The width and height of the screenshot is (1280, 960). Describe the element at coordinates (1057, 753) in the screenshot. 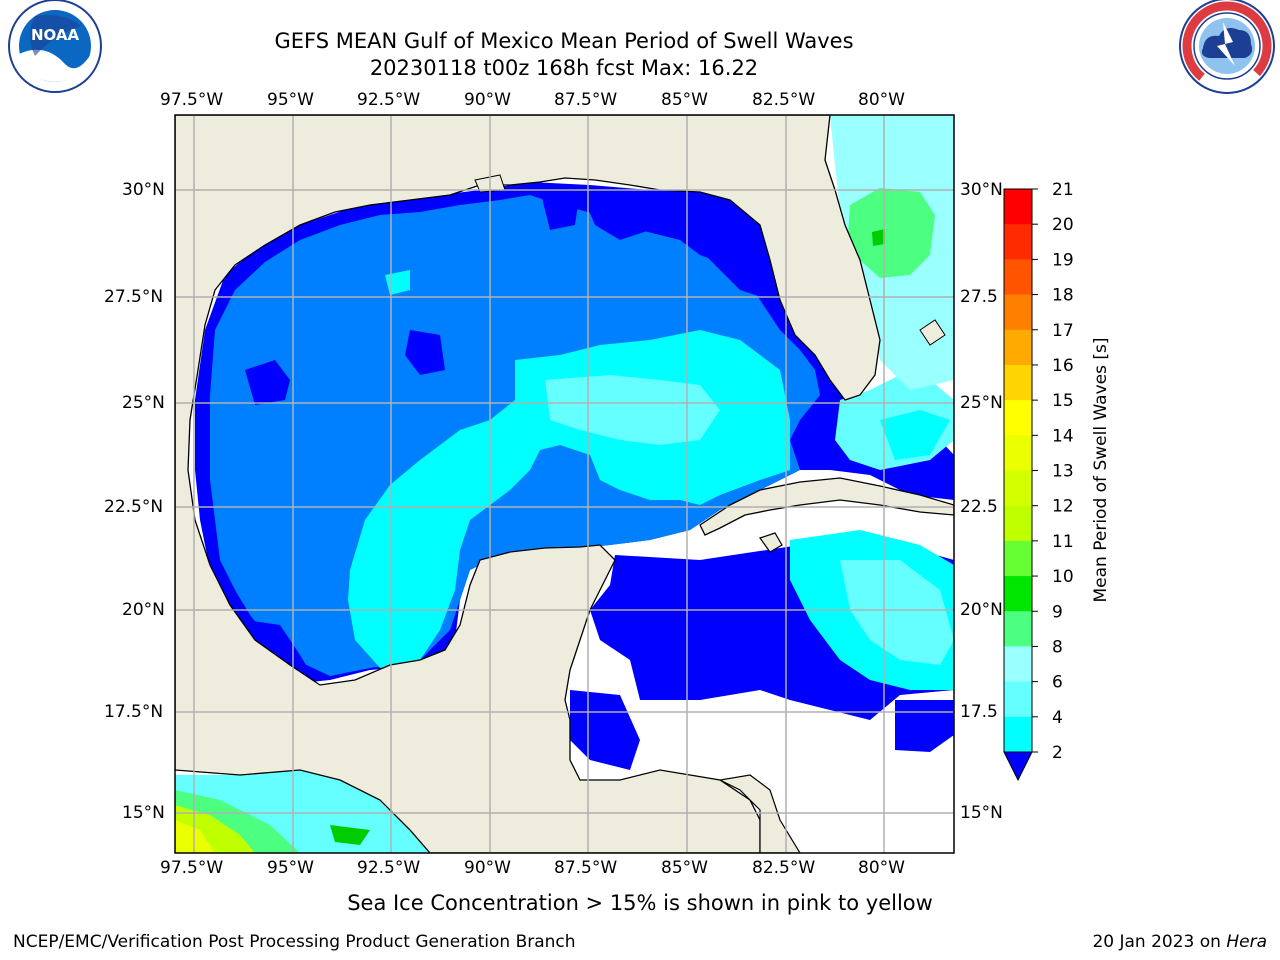

I see `colorbar-tick-label: 2` at that location.